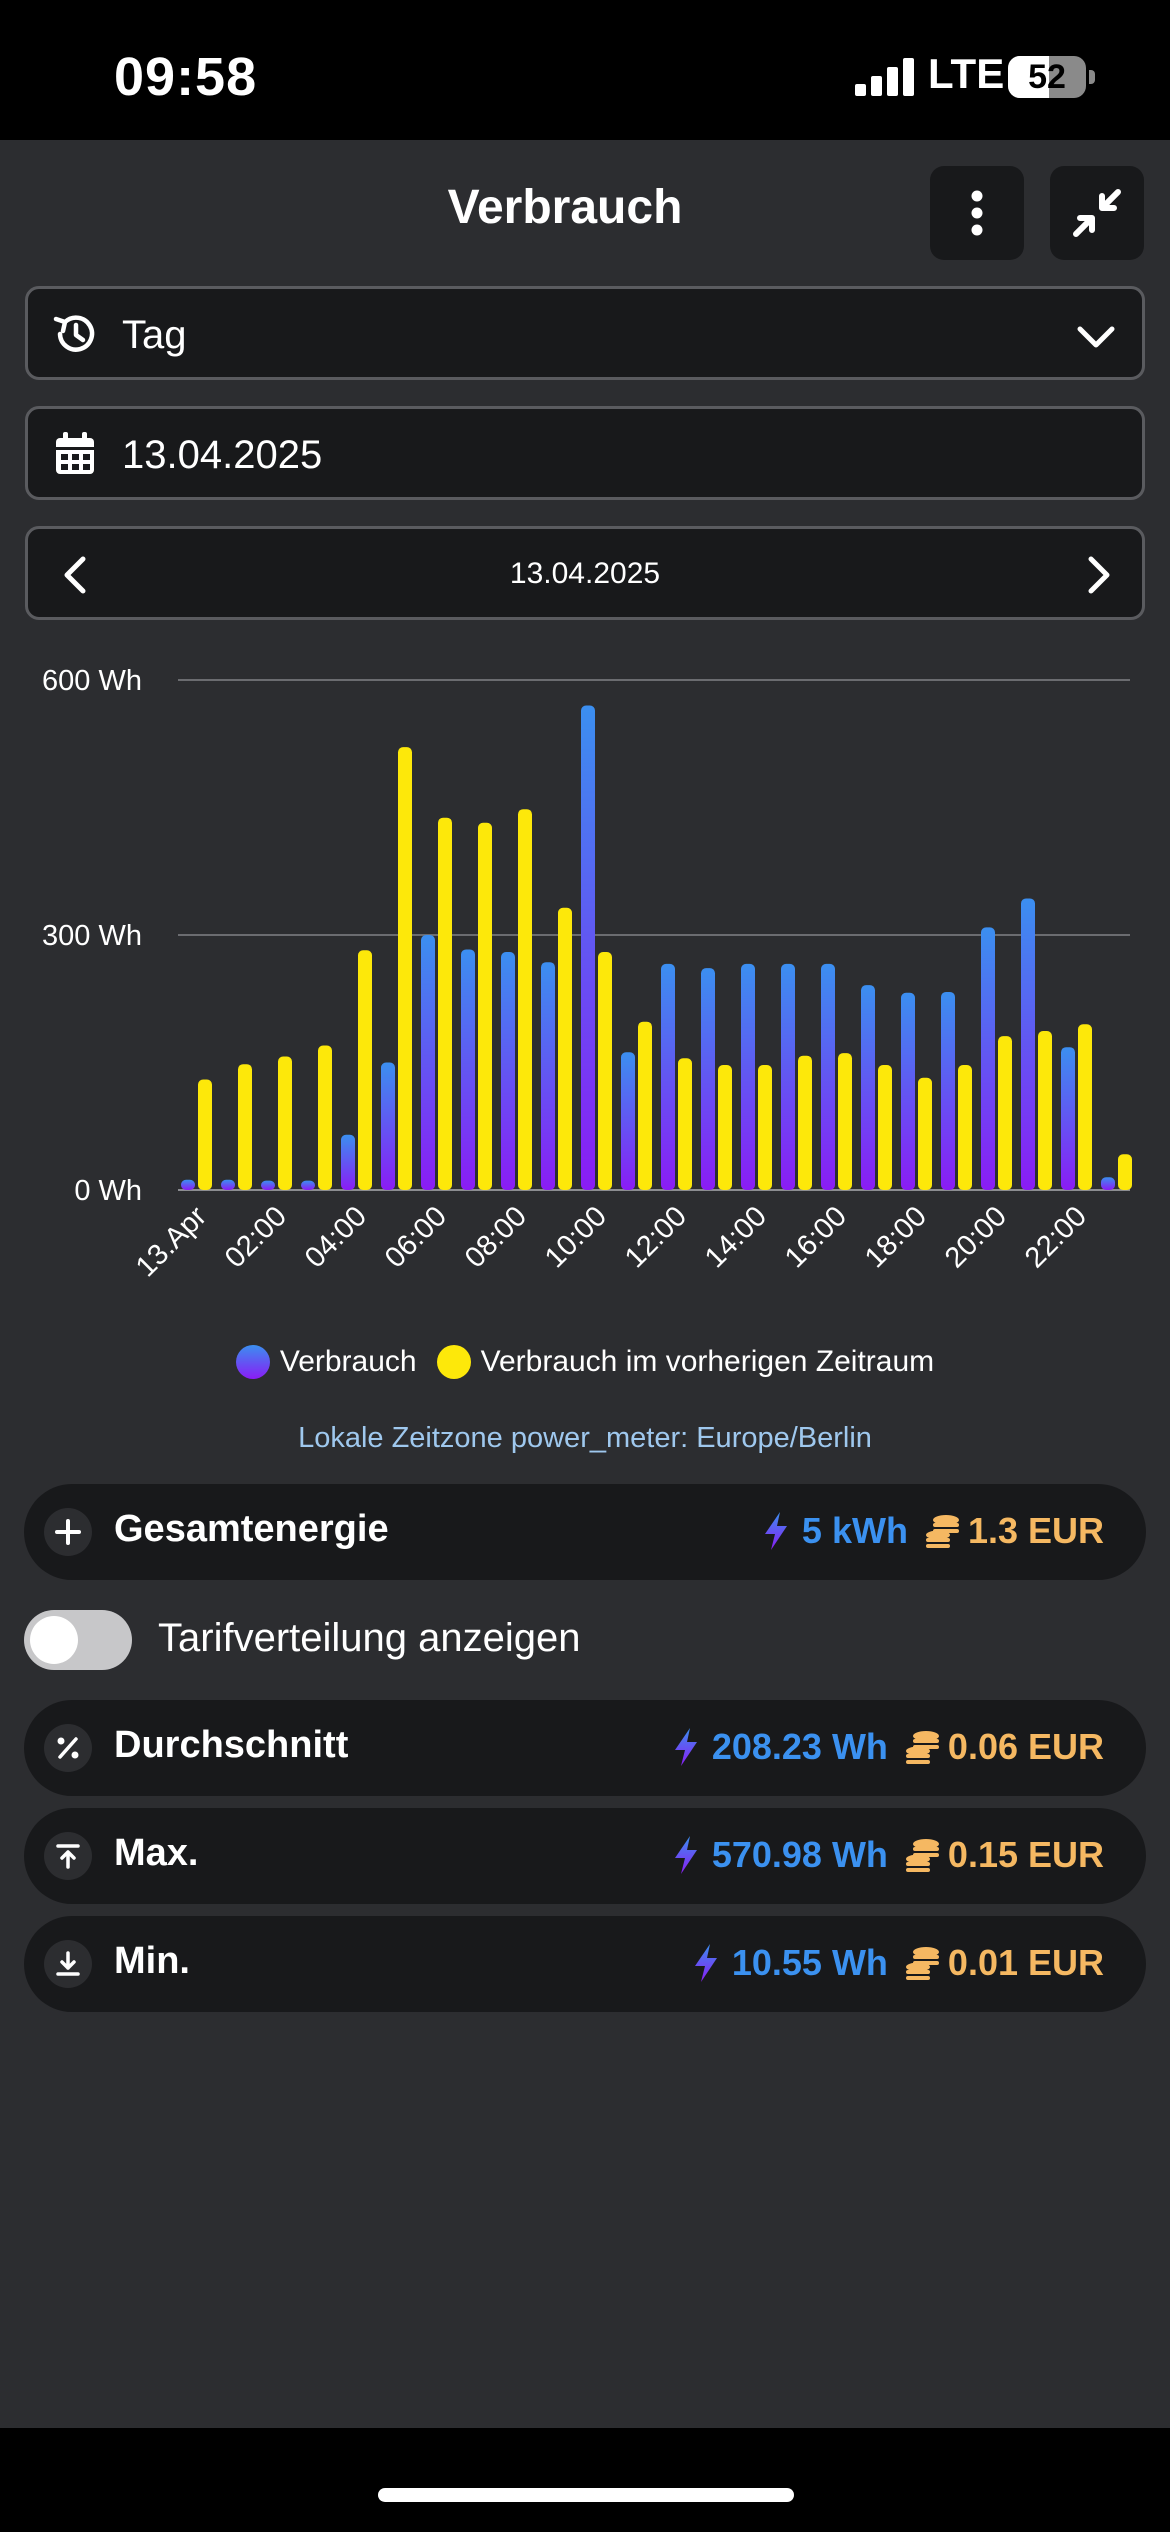 This screenshot has width=1170, height=2532. Describe the element at coordinates (933, 1531) in the screenshot. I see `total-energy-values: 5 kWh 1.3 EUR` at that location.